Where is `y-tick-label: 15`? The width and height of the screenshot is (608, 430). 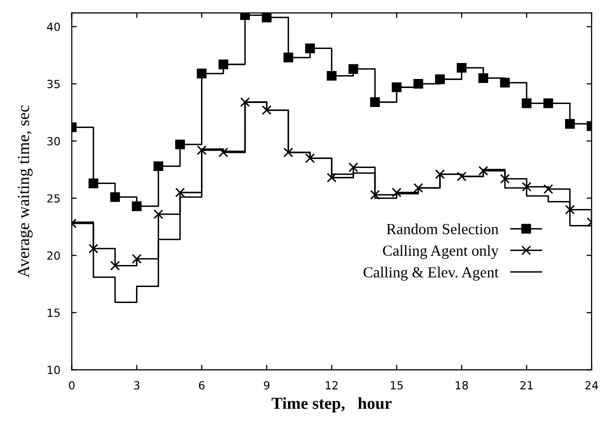
y-tick-label: 15 is located at coordinates (54, 312).